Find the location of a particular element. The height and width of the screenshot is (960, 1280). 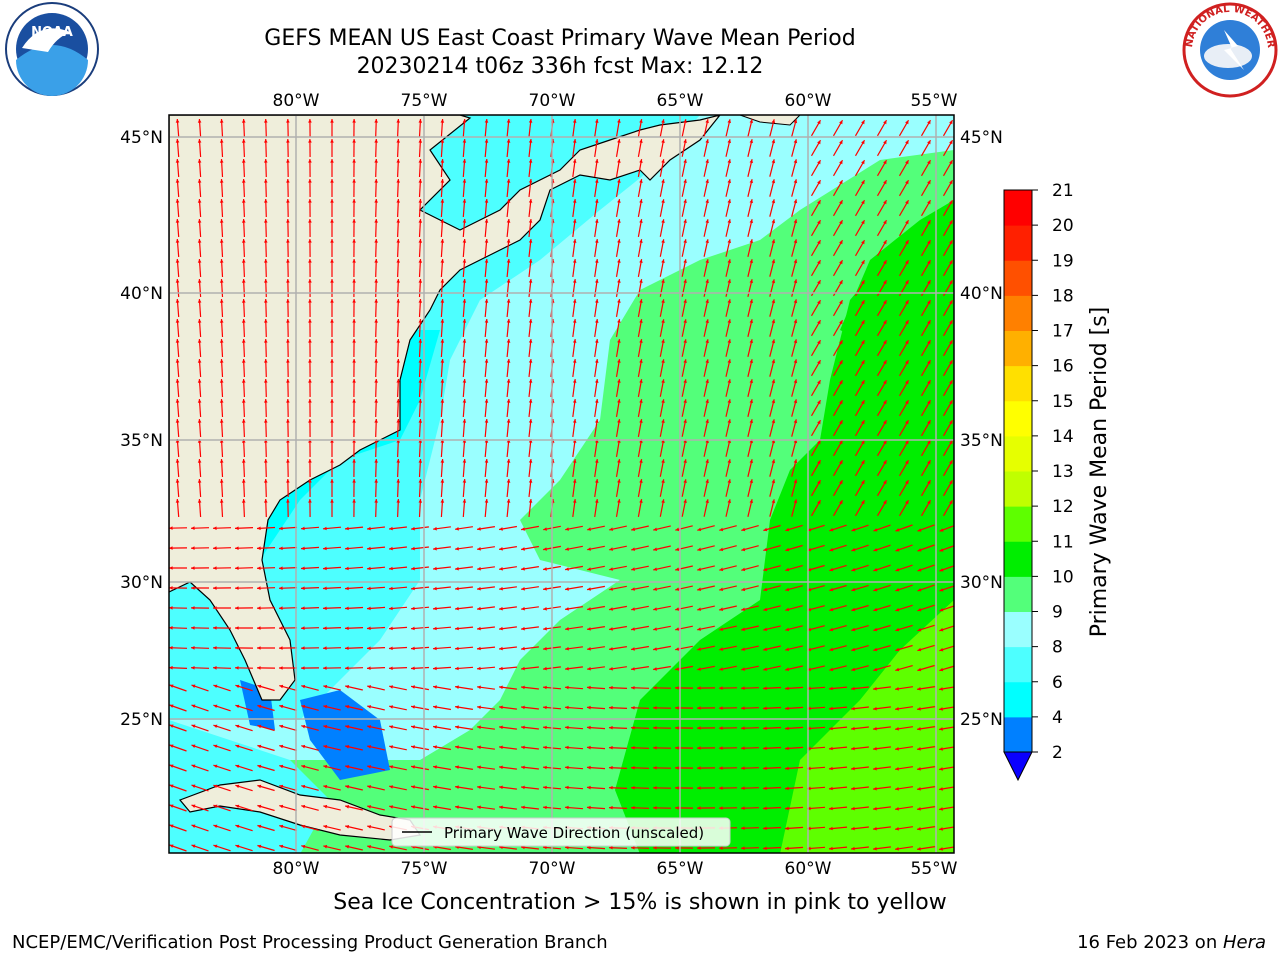

colorbar-tick-label: 20 is located at coordinates (1063, 226).